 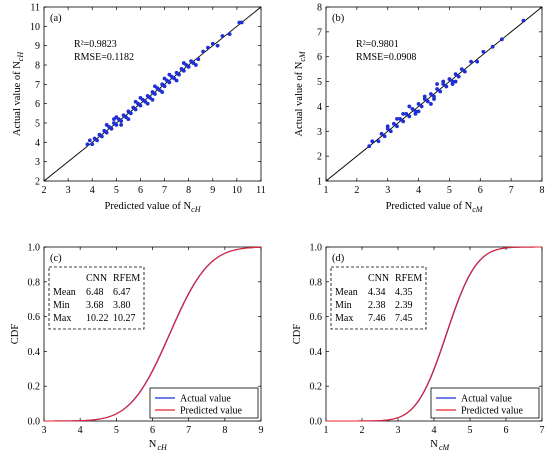 What do you see at coordinates (95, 305) in the screenshot?
I see `table-cell: 3.68` at bounding box center [95, 305].